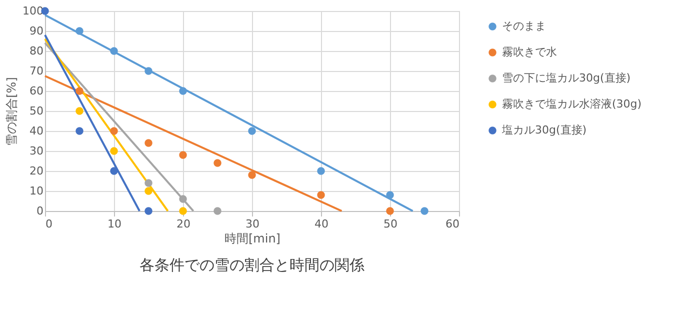 The width and height of the screenshot is (700, 333). Describe the element at coordinates (524, 26) in the screenshot. I see `legend-label: そのまま` at that location.